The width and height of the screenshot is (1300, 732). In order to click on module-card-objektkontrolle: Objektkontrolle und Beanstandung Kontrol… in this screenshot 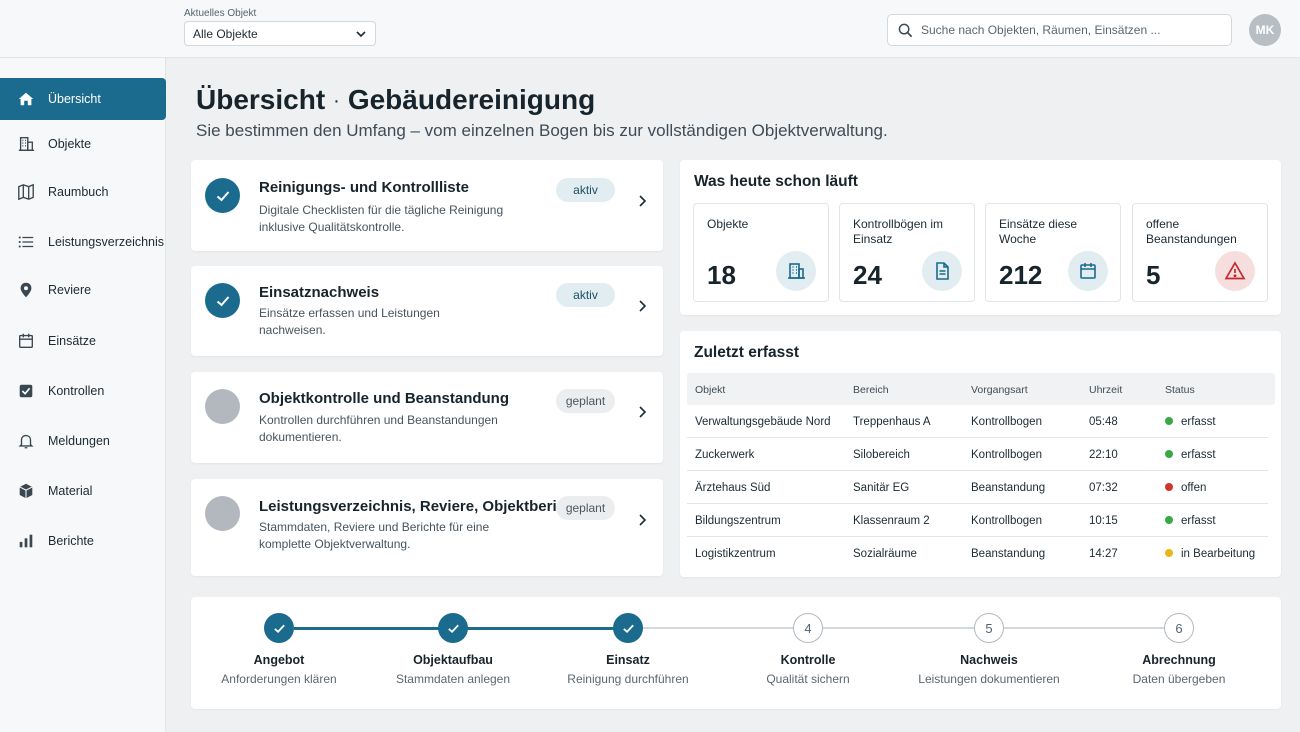, I will do `click(427, 417)`.